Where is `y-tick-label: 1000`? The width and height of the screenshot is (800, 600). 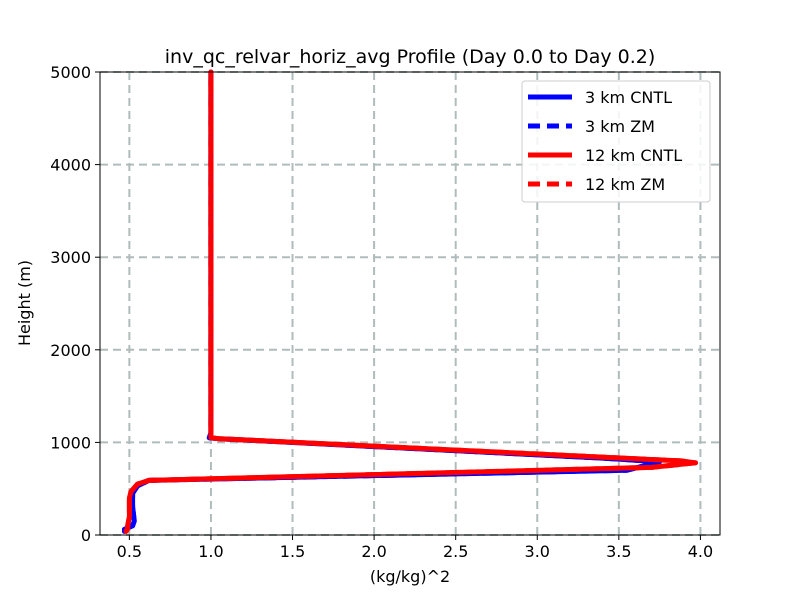
y-tick-label: 1000 is located at coordinates (70, 442).